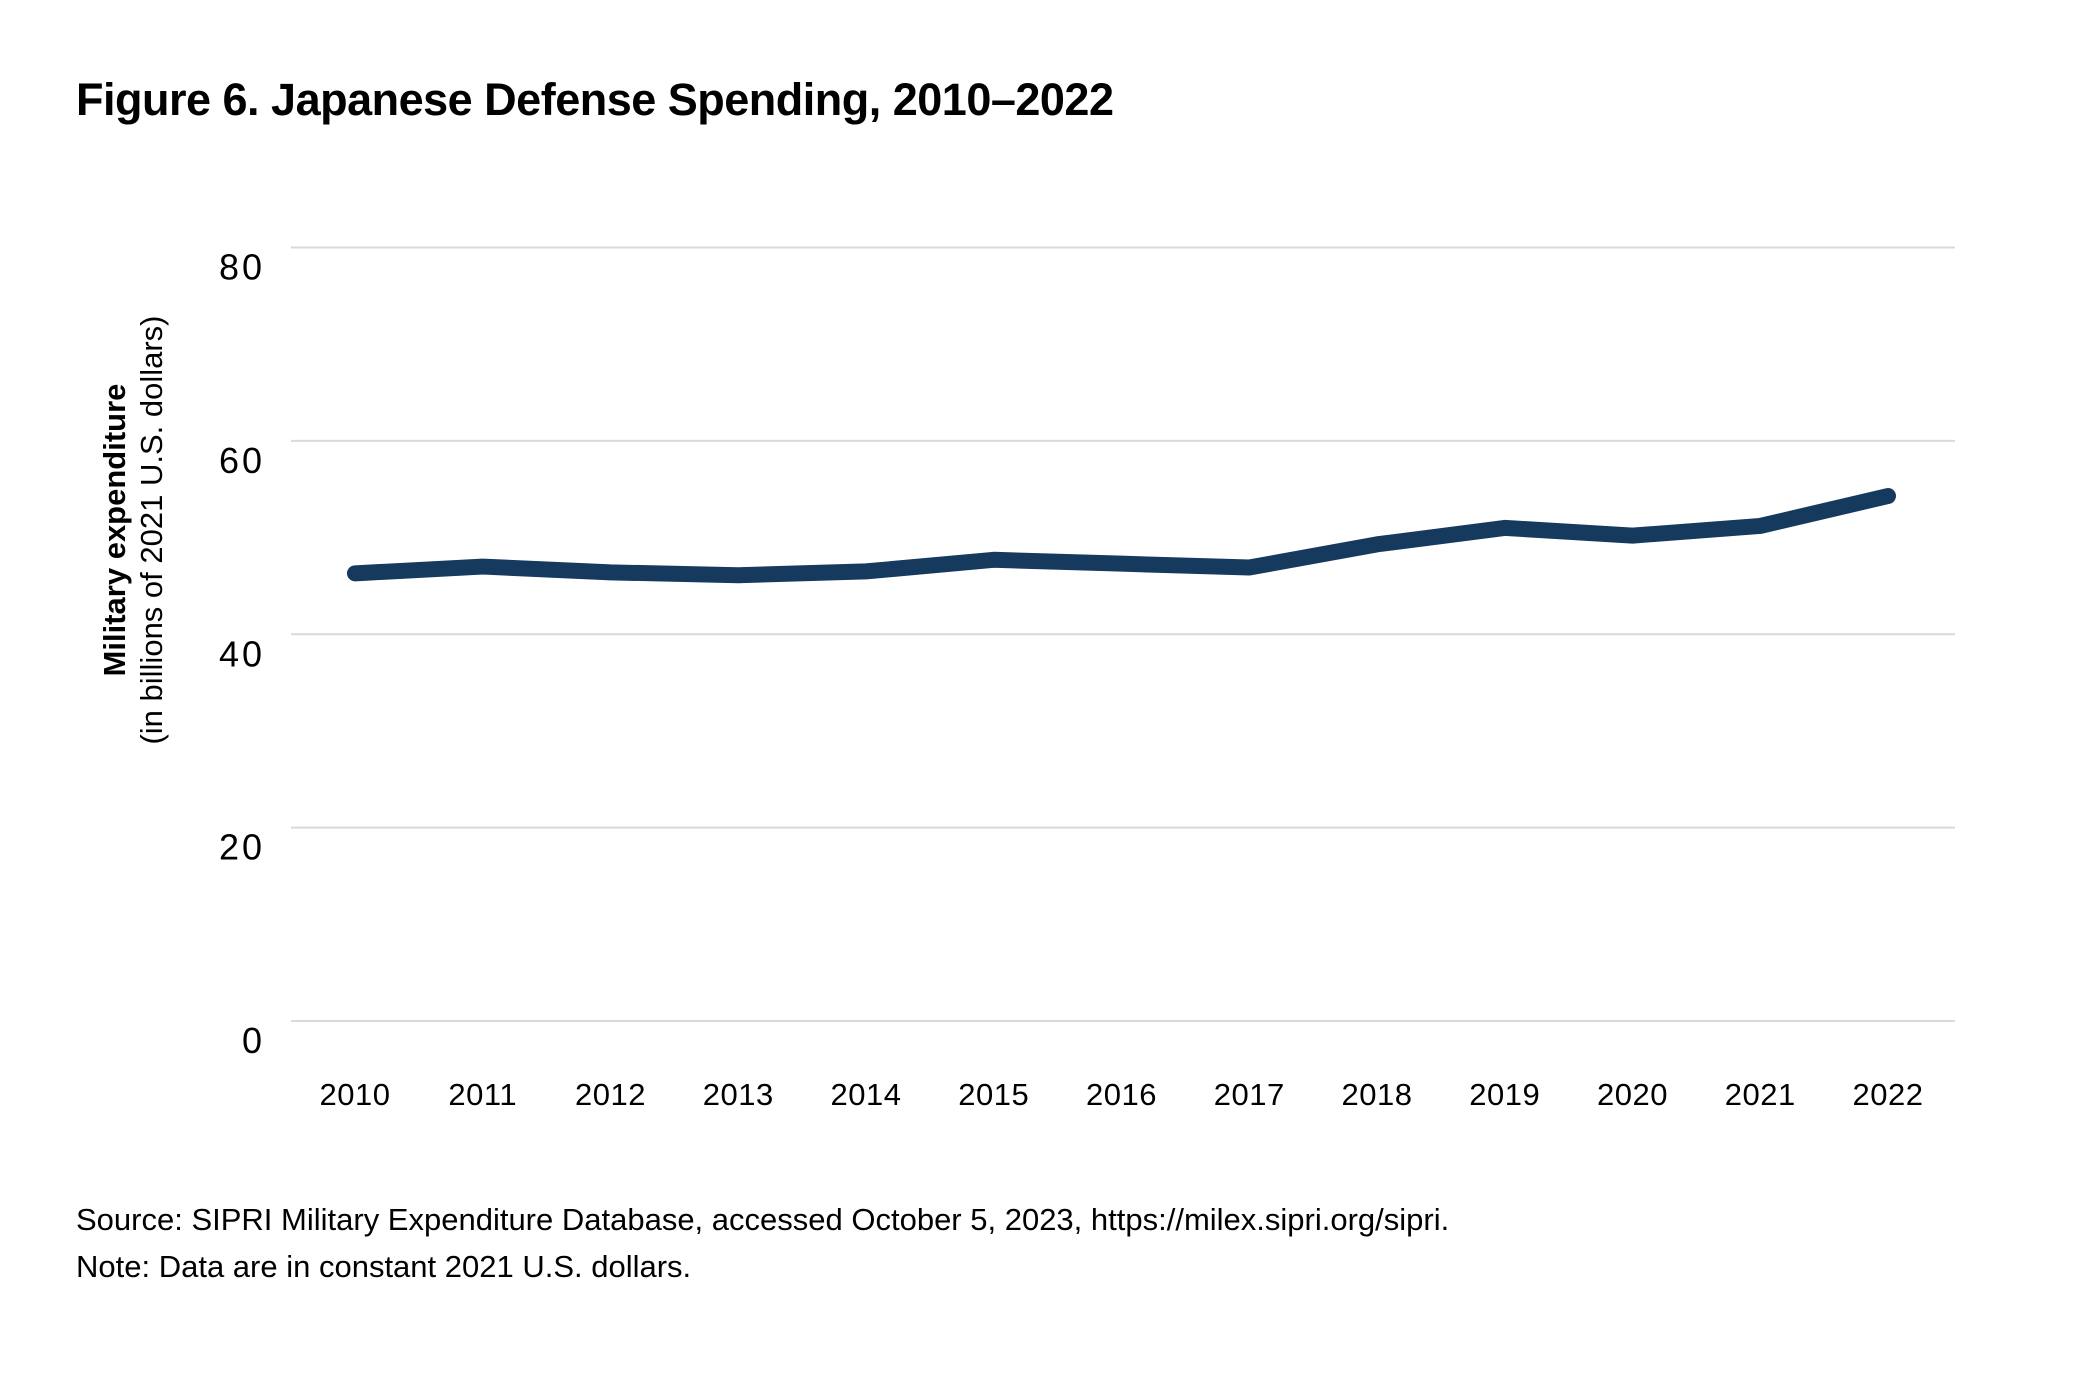 This screenshot has height=1379, width=2084. I want to click on x-tick-label: 2019, so click(1504, 1094).